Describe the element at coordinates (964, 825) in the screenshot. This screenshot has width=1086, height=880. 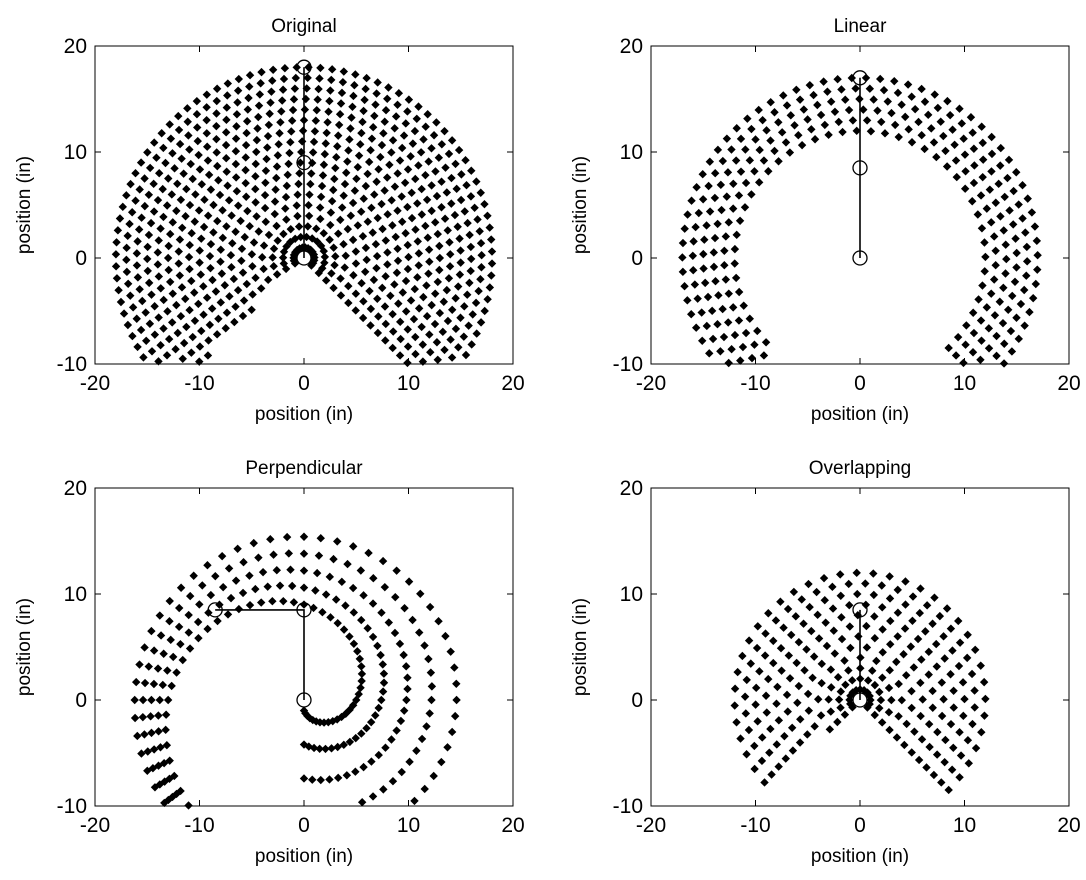
I see `x-tick-label: 10` at that location.